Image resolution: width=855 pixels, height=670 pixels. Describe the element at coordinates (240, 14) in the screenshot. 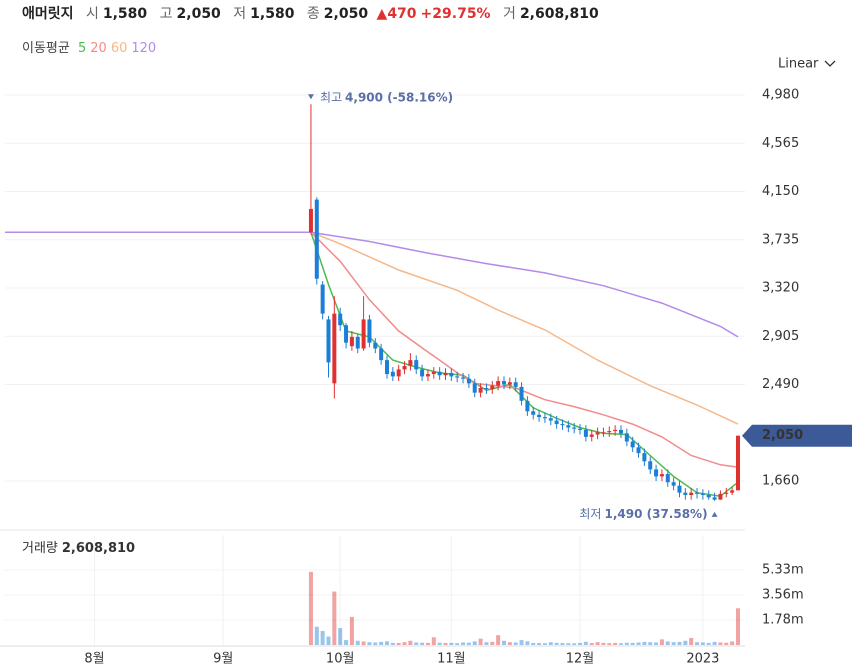

I see `low-label: 저` at that location.